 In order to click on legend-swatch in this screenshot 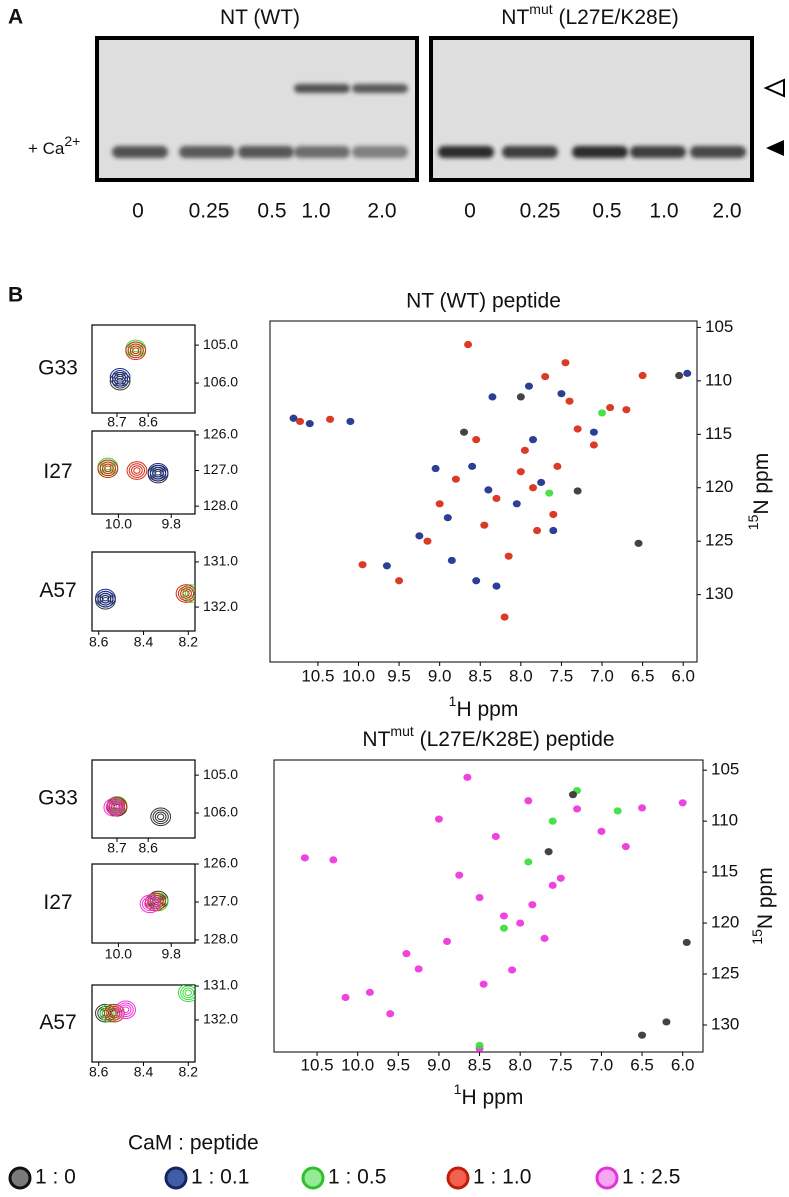, I will do `click(176, 1178)`.